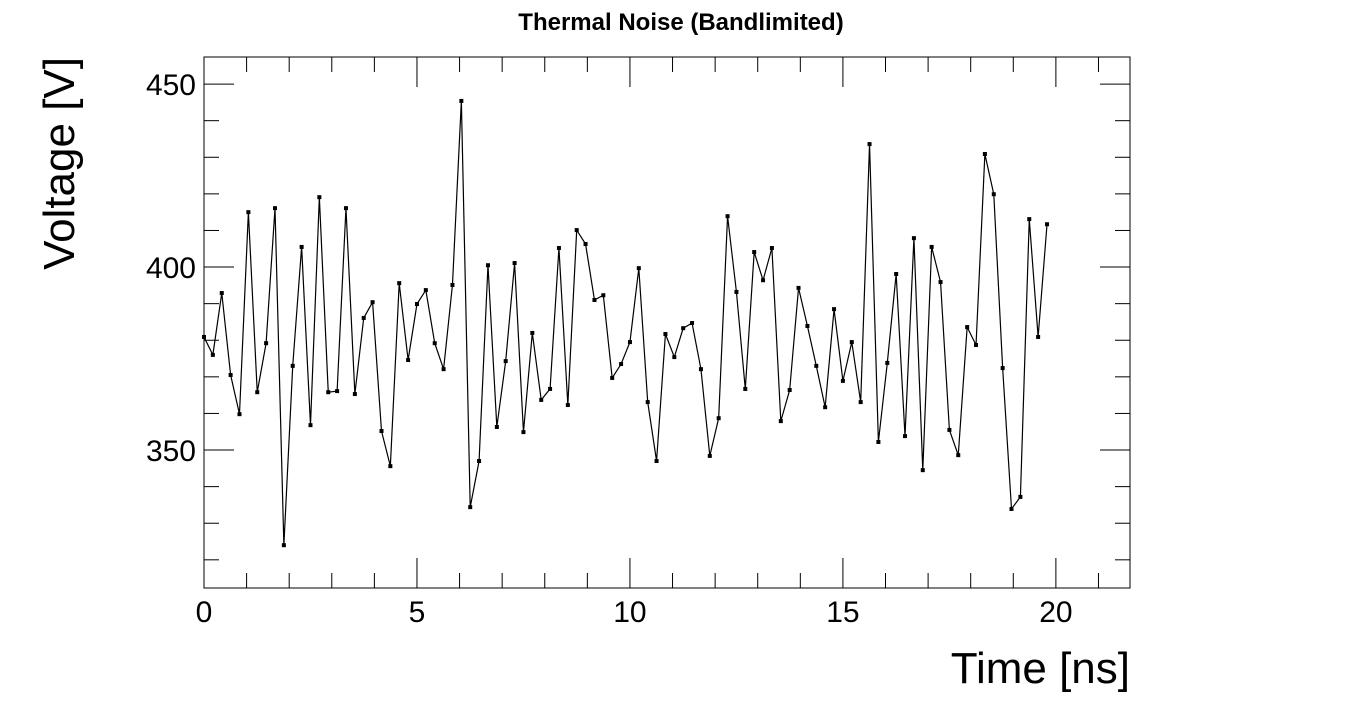 The height and width of the screenshot is (719, 1362). Describe the element at coordinates (1040, 668) in the screenshot. I see `x-axis-label: Time [ns]` at that location.